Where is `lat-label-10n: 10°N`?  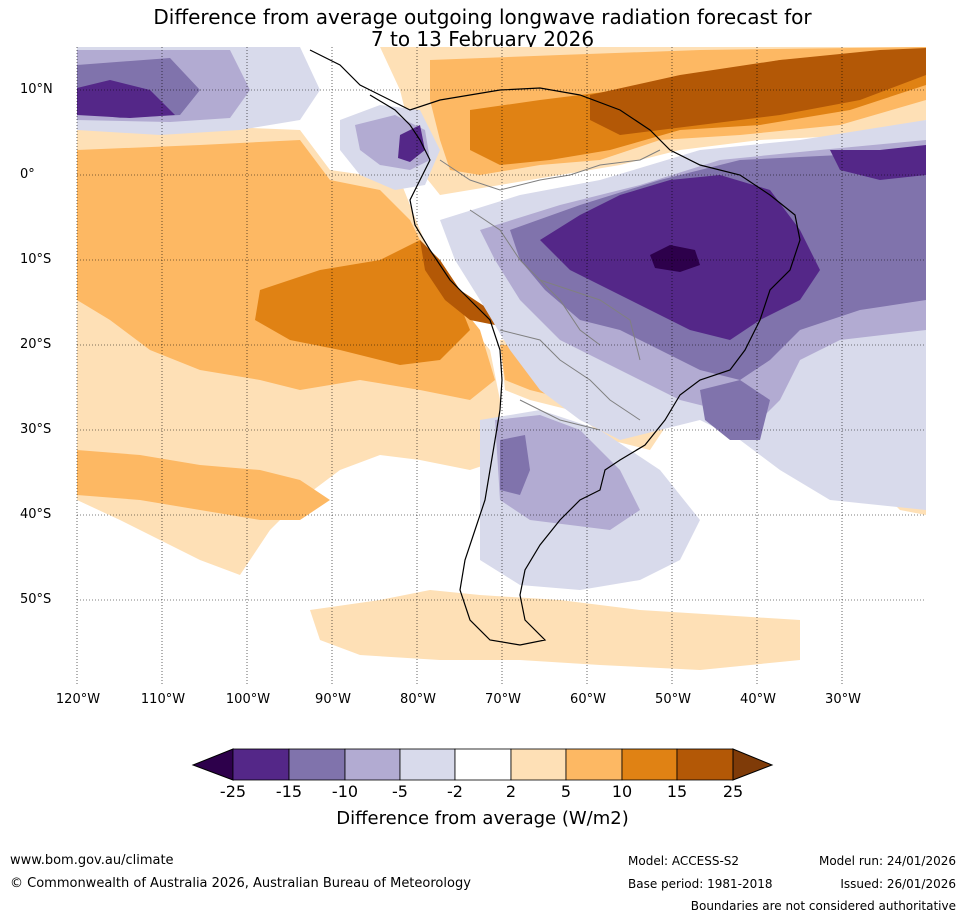 lat-label-10n: 10°N is located at coordinates (36, 89).